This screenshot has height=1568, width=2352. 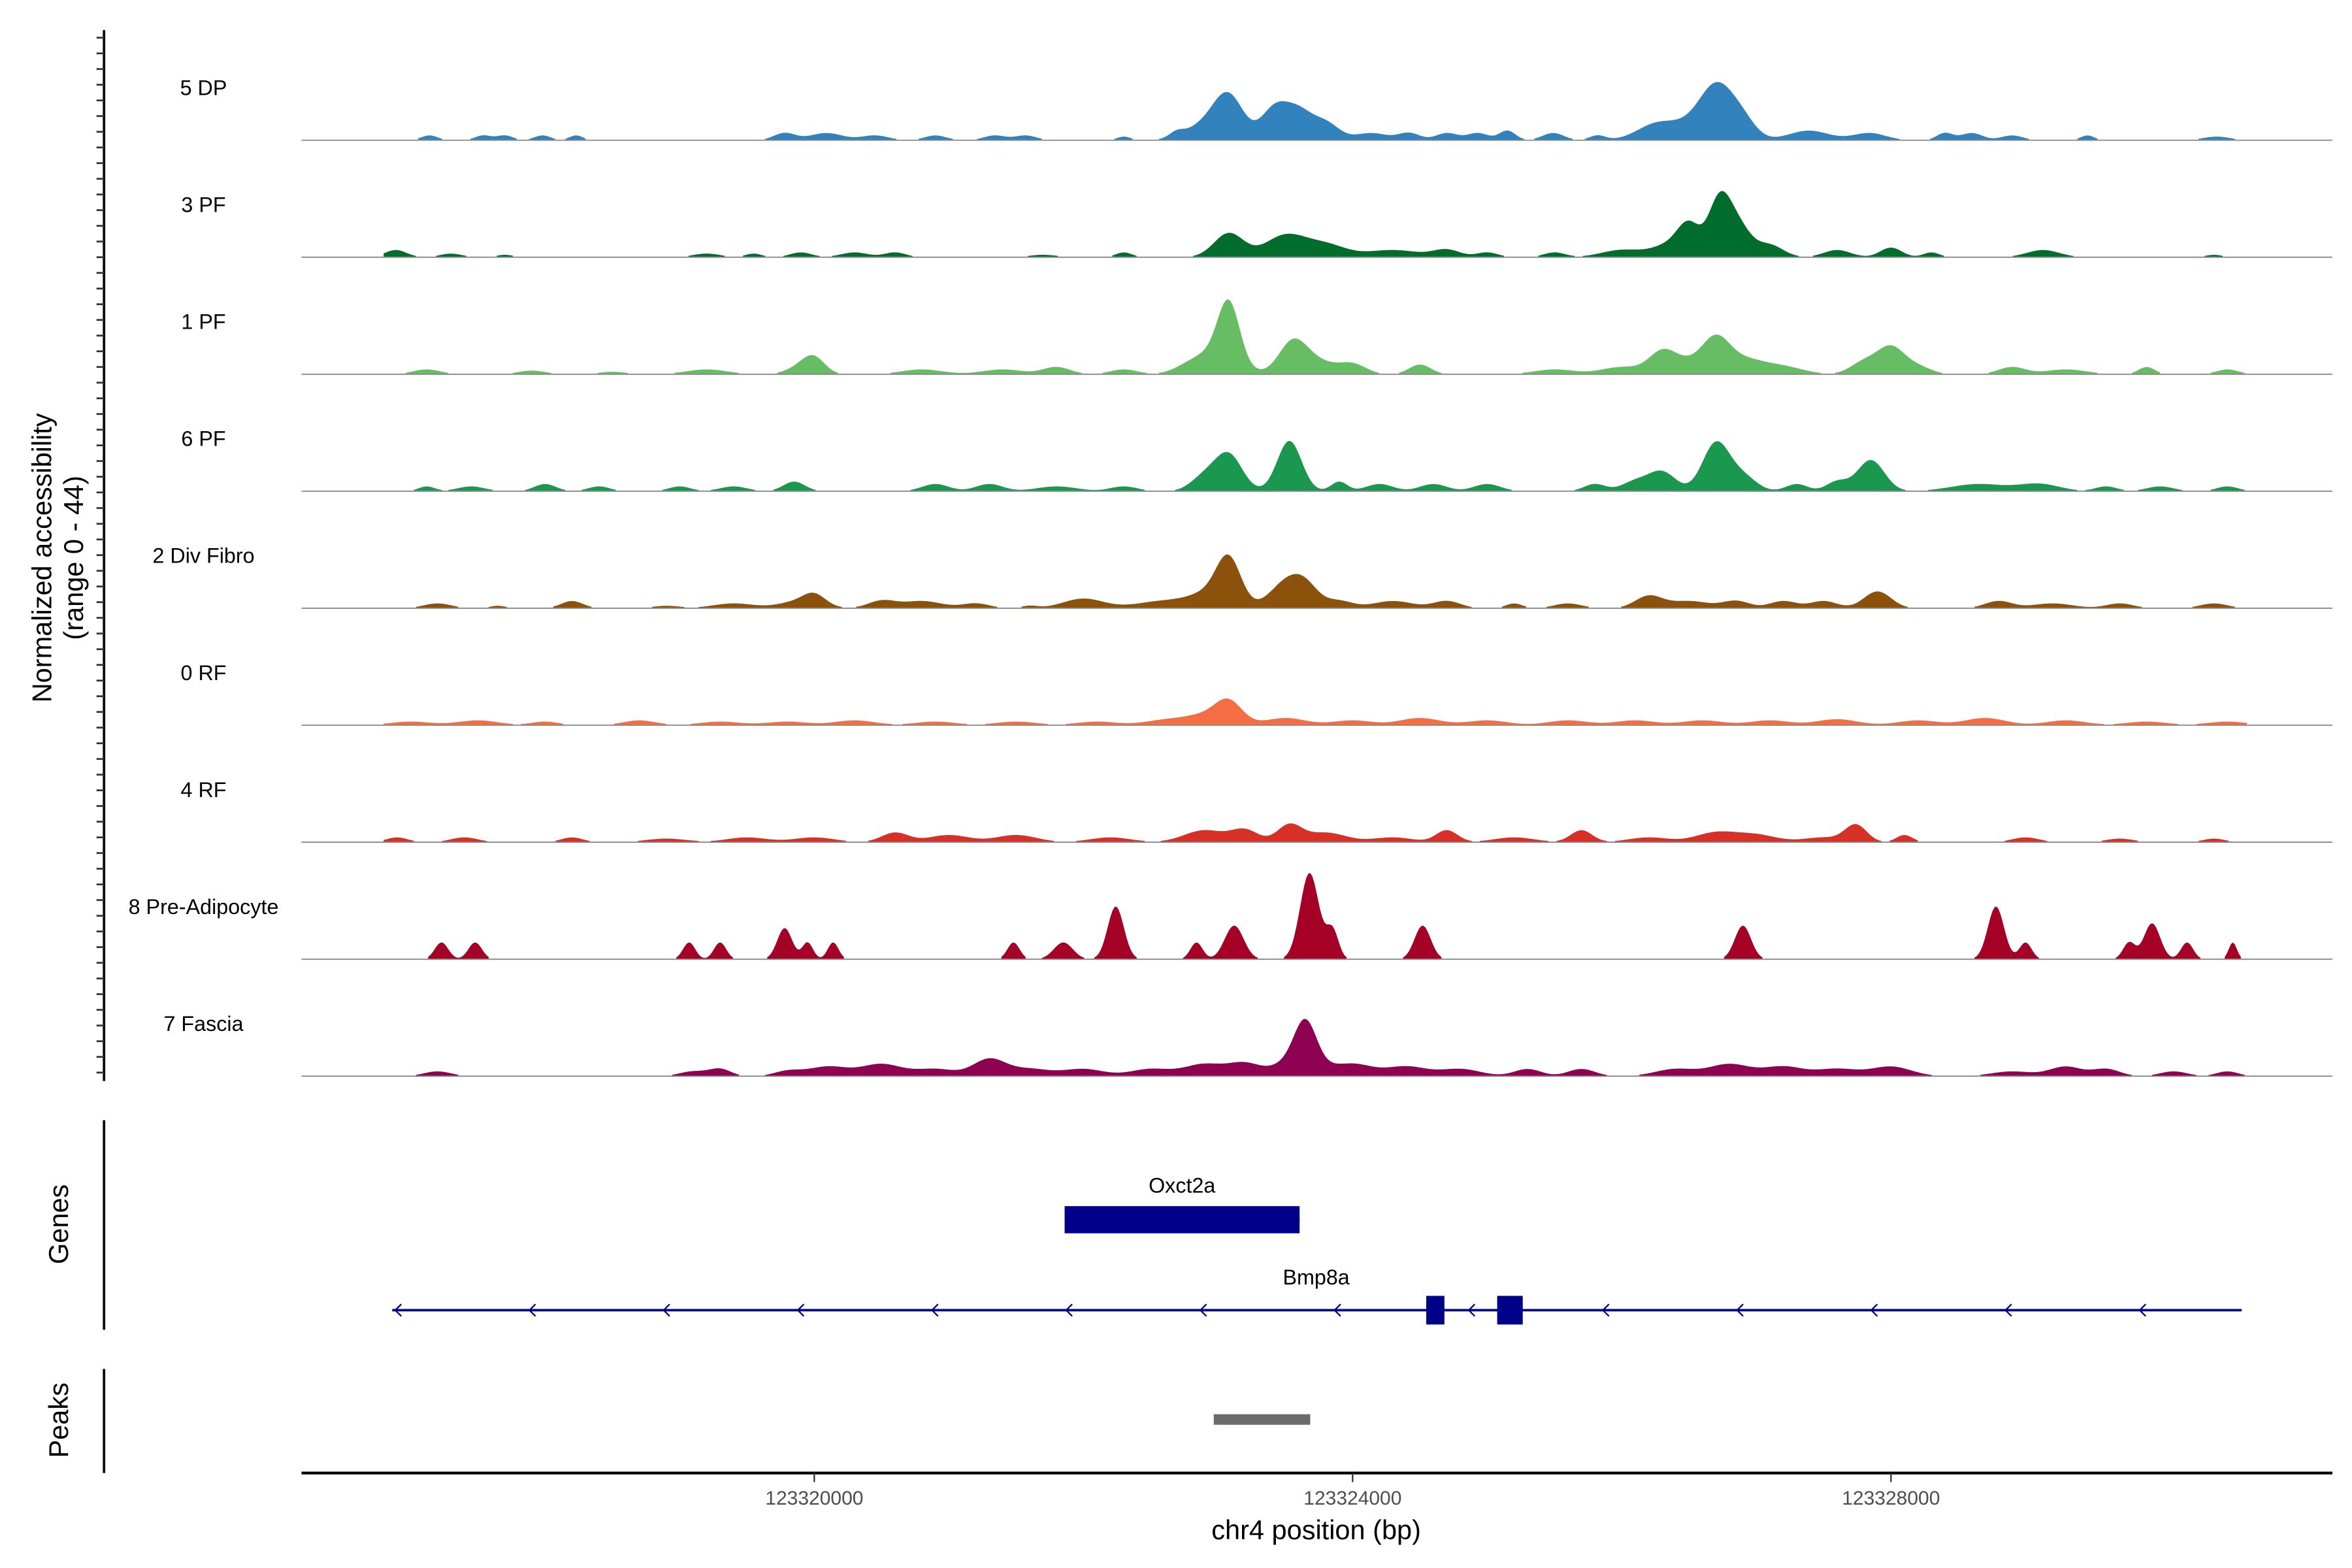 What do you see at coordinates (1182, 1203) in the screenshot?
I see `gene-oxct2a: Oxct2a` at bounding box center [1182, 1203].